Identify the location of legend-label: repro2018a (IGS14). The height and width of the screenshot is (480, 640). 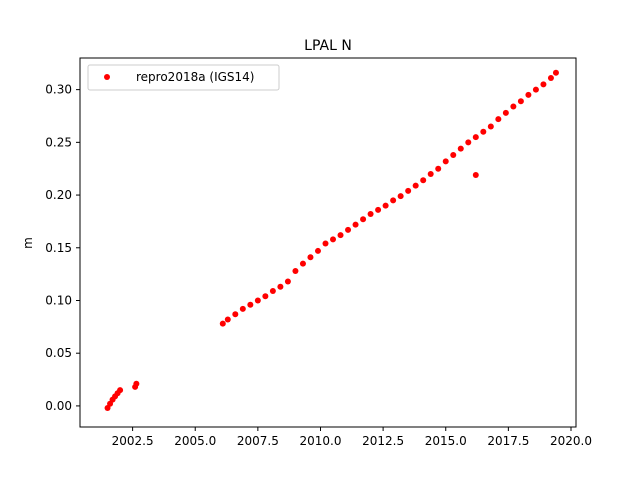
(195, 77).